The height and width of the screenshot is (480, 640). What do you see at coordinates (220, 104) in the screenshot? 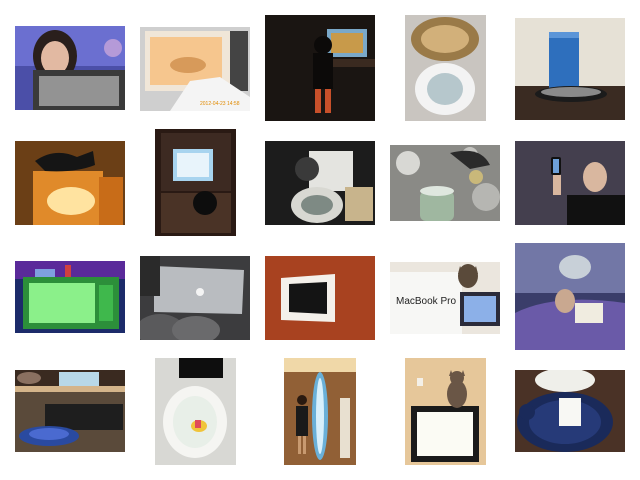
I see `photo-timestamp-label: 2012-04-23 14:58` at bounding box center [220, 104].